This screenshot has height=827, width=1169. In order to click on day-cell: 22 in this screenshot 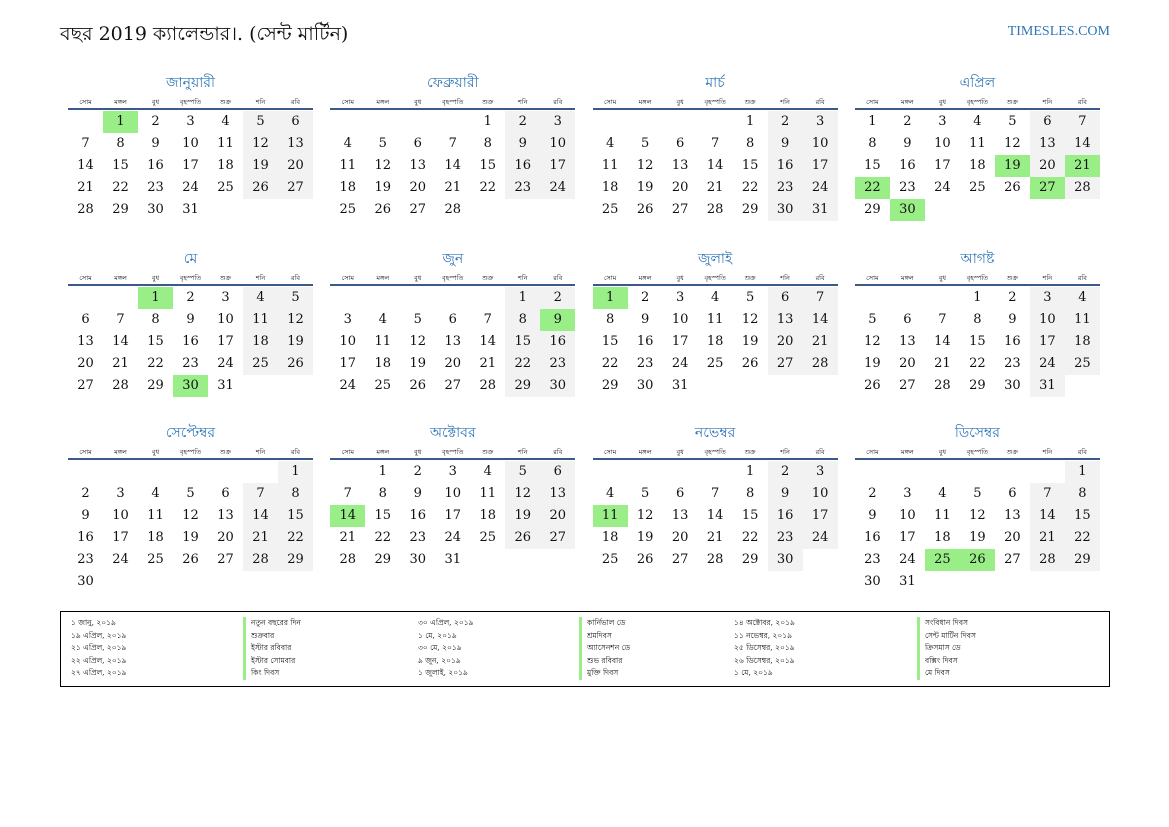, I will do `click(750, 537)`.